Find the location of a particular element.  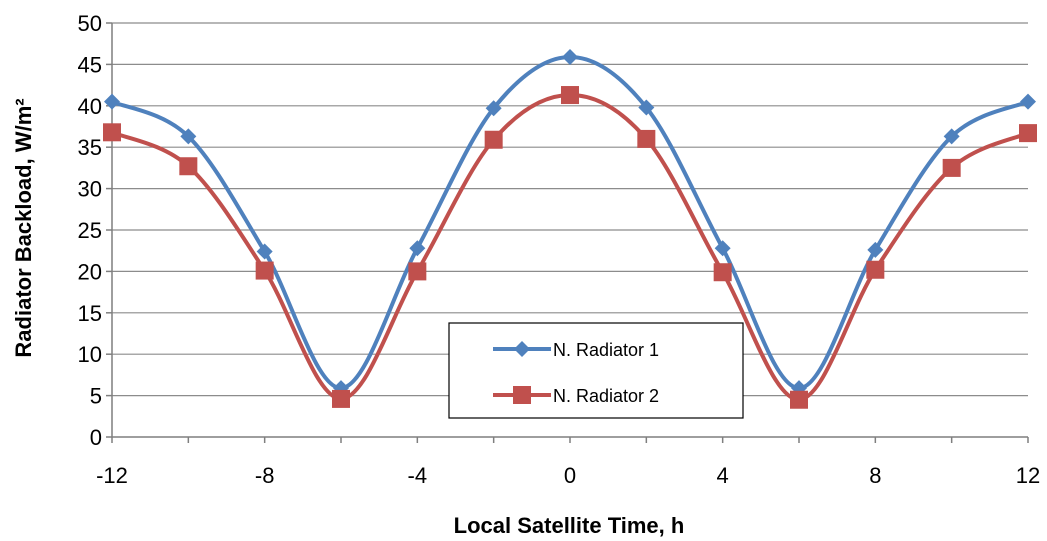

y-tick-label: 40 is located at coordinates (90, 106).